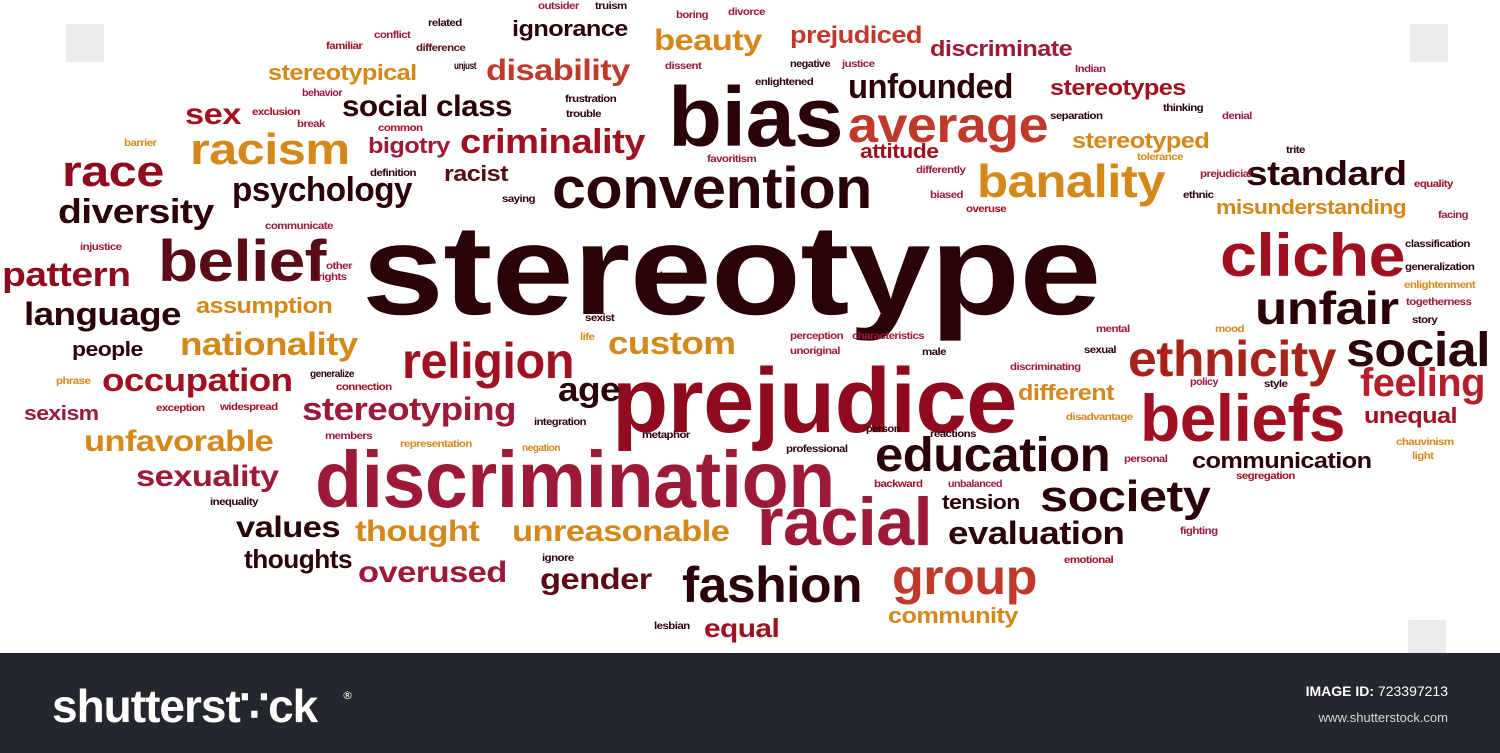  I want to click on word-unbalanced: unbalanced, so click(975, 484).